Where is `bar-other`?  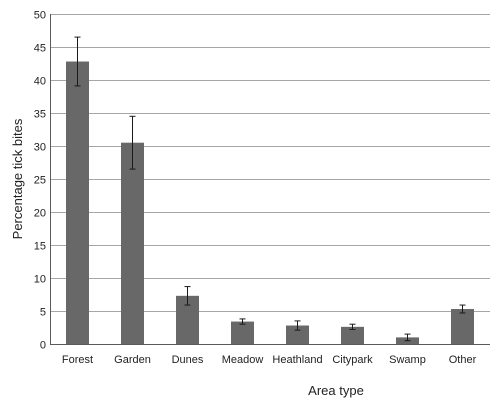
bar-other is located at coordinates (462, 326).